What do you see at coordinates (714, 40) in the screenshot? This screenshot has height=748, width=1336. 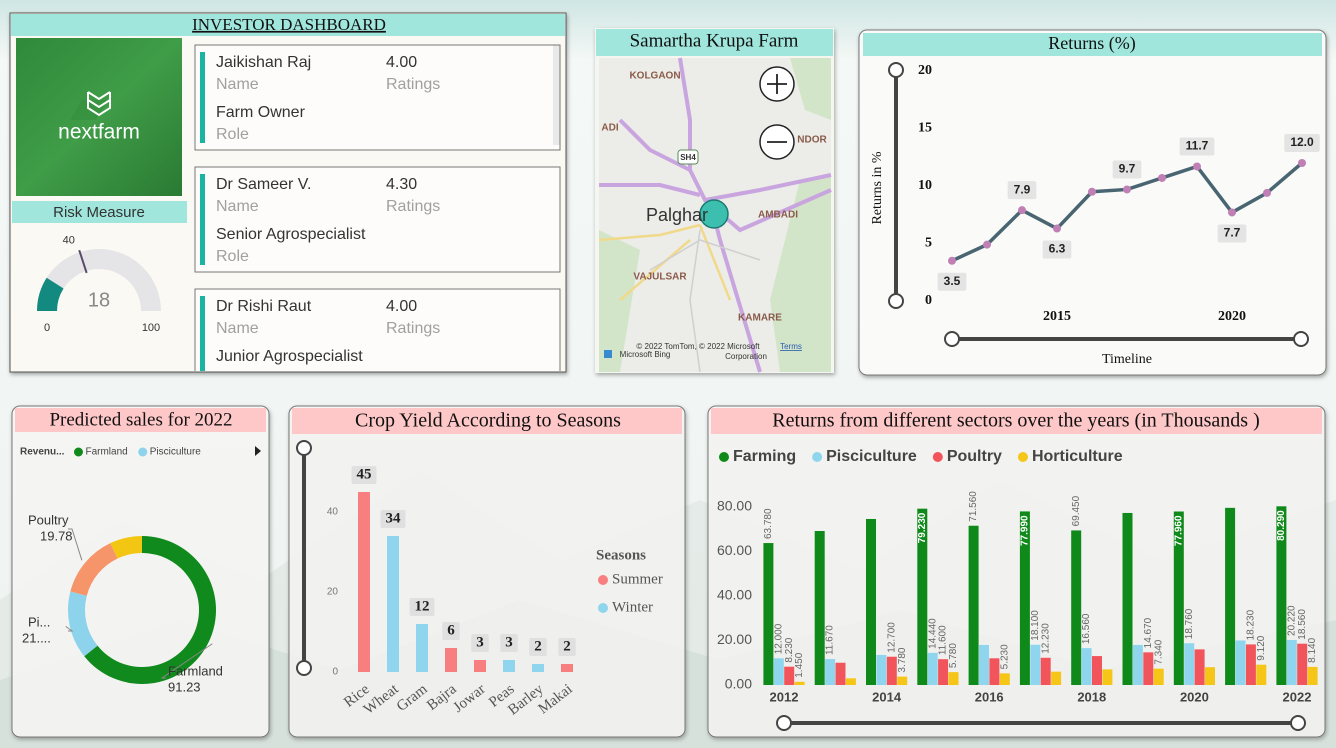 I see `map-title: Samartha Krupa Farm` at bounding box center [714, 40].